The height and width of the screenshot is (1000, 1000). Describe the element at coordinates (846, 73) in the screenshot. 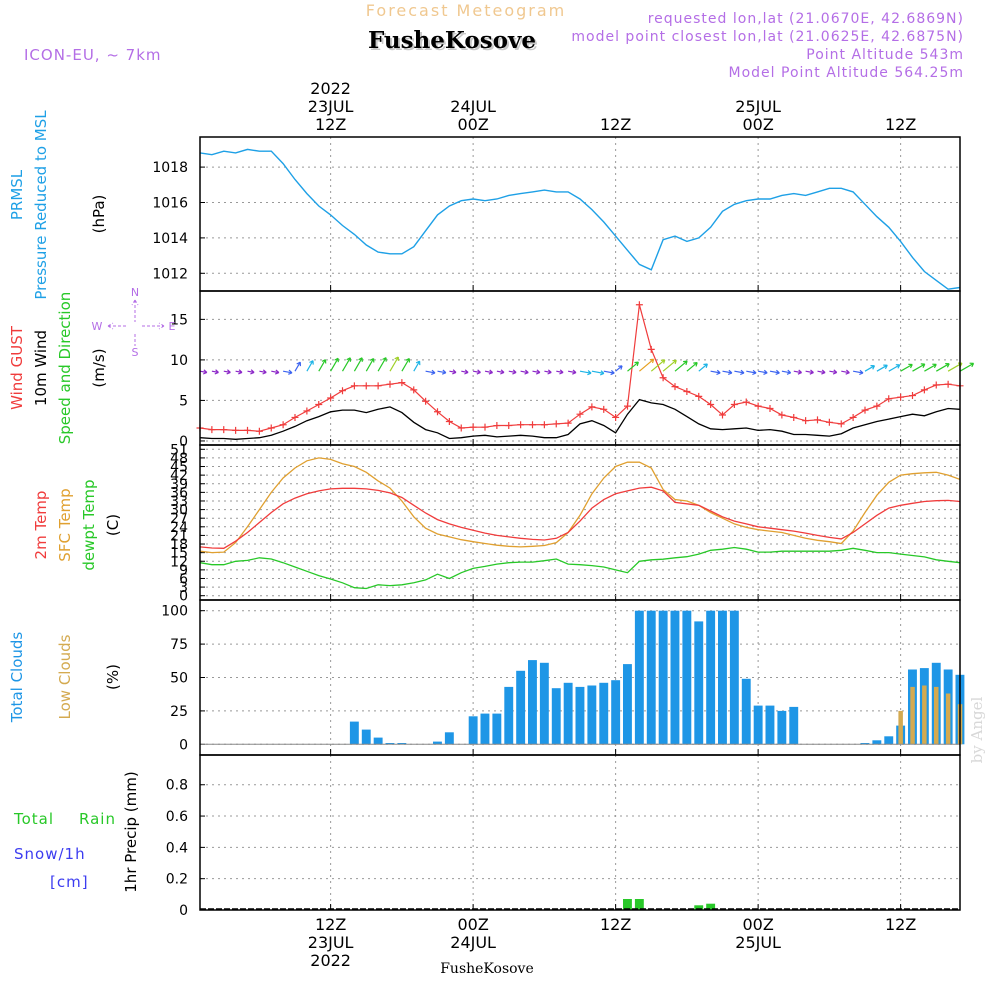

I see `model-altitude: Model Point Altitude 564.25m` at that location.